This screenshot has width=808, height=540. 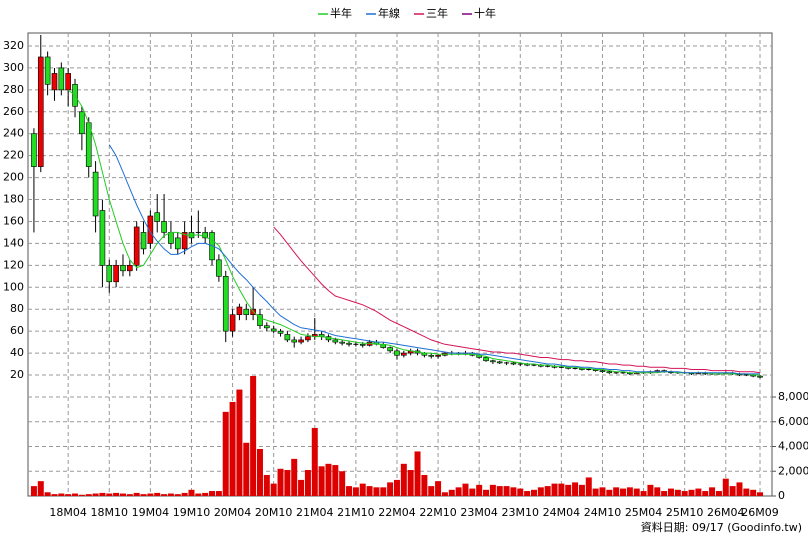 I want to click on y-tick-label: 100, so click(x=13, y=286).